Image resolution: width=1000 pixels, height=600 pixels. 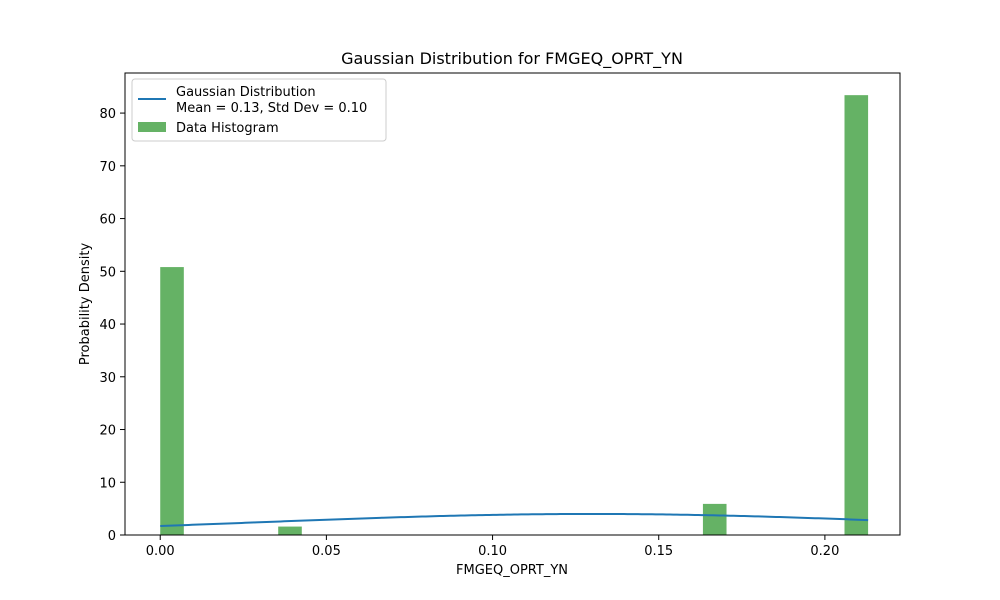 I want to click on x-axis-ticks: 0.00 0.05 0.10 0.15 0.20, so click(x=492, y=547).